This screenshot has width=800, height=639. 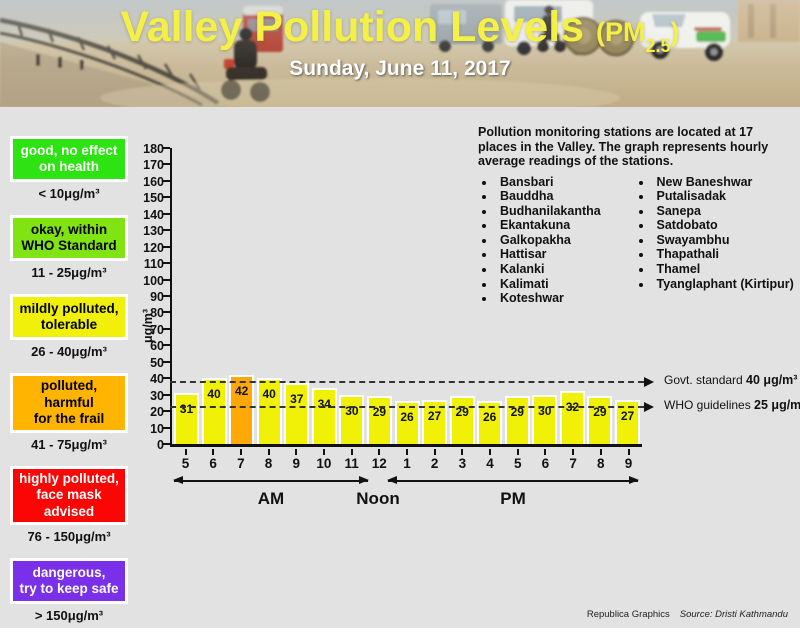 I want to click on station-item: Bauddha, so click(x=558, y=196).